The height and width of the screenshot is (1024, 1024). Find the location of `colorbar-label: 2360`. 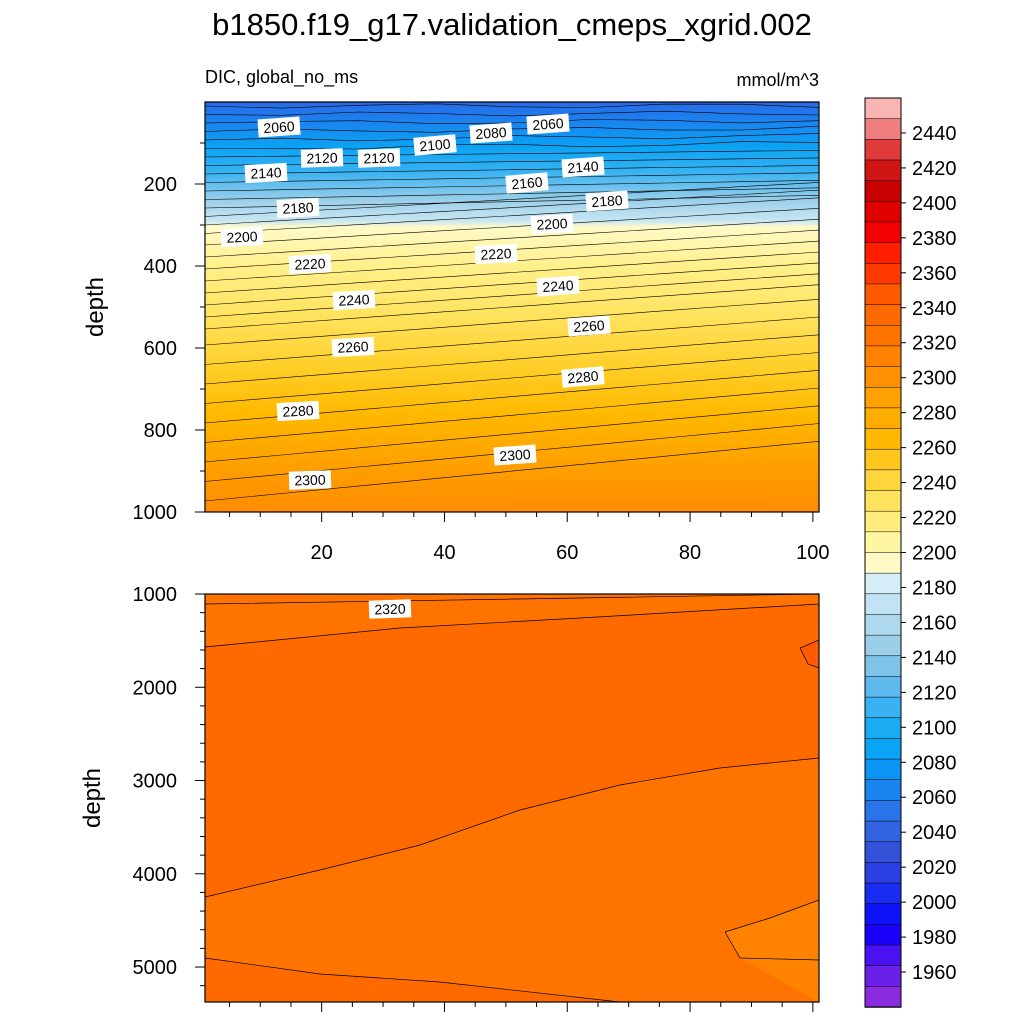

colorbar-label: 2360 is located at coordinates (934, 274).